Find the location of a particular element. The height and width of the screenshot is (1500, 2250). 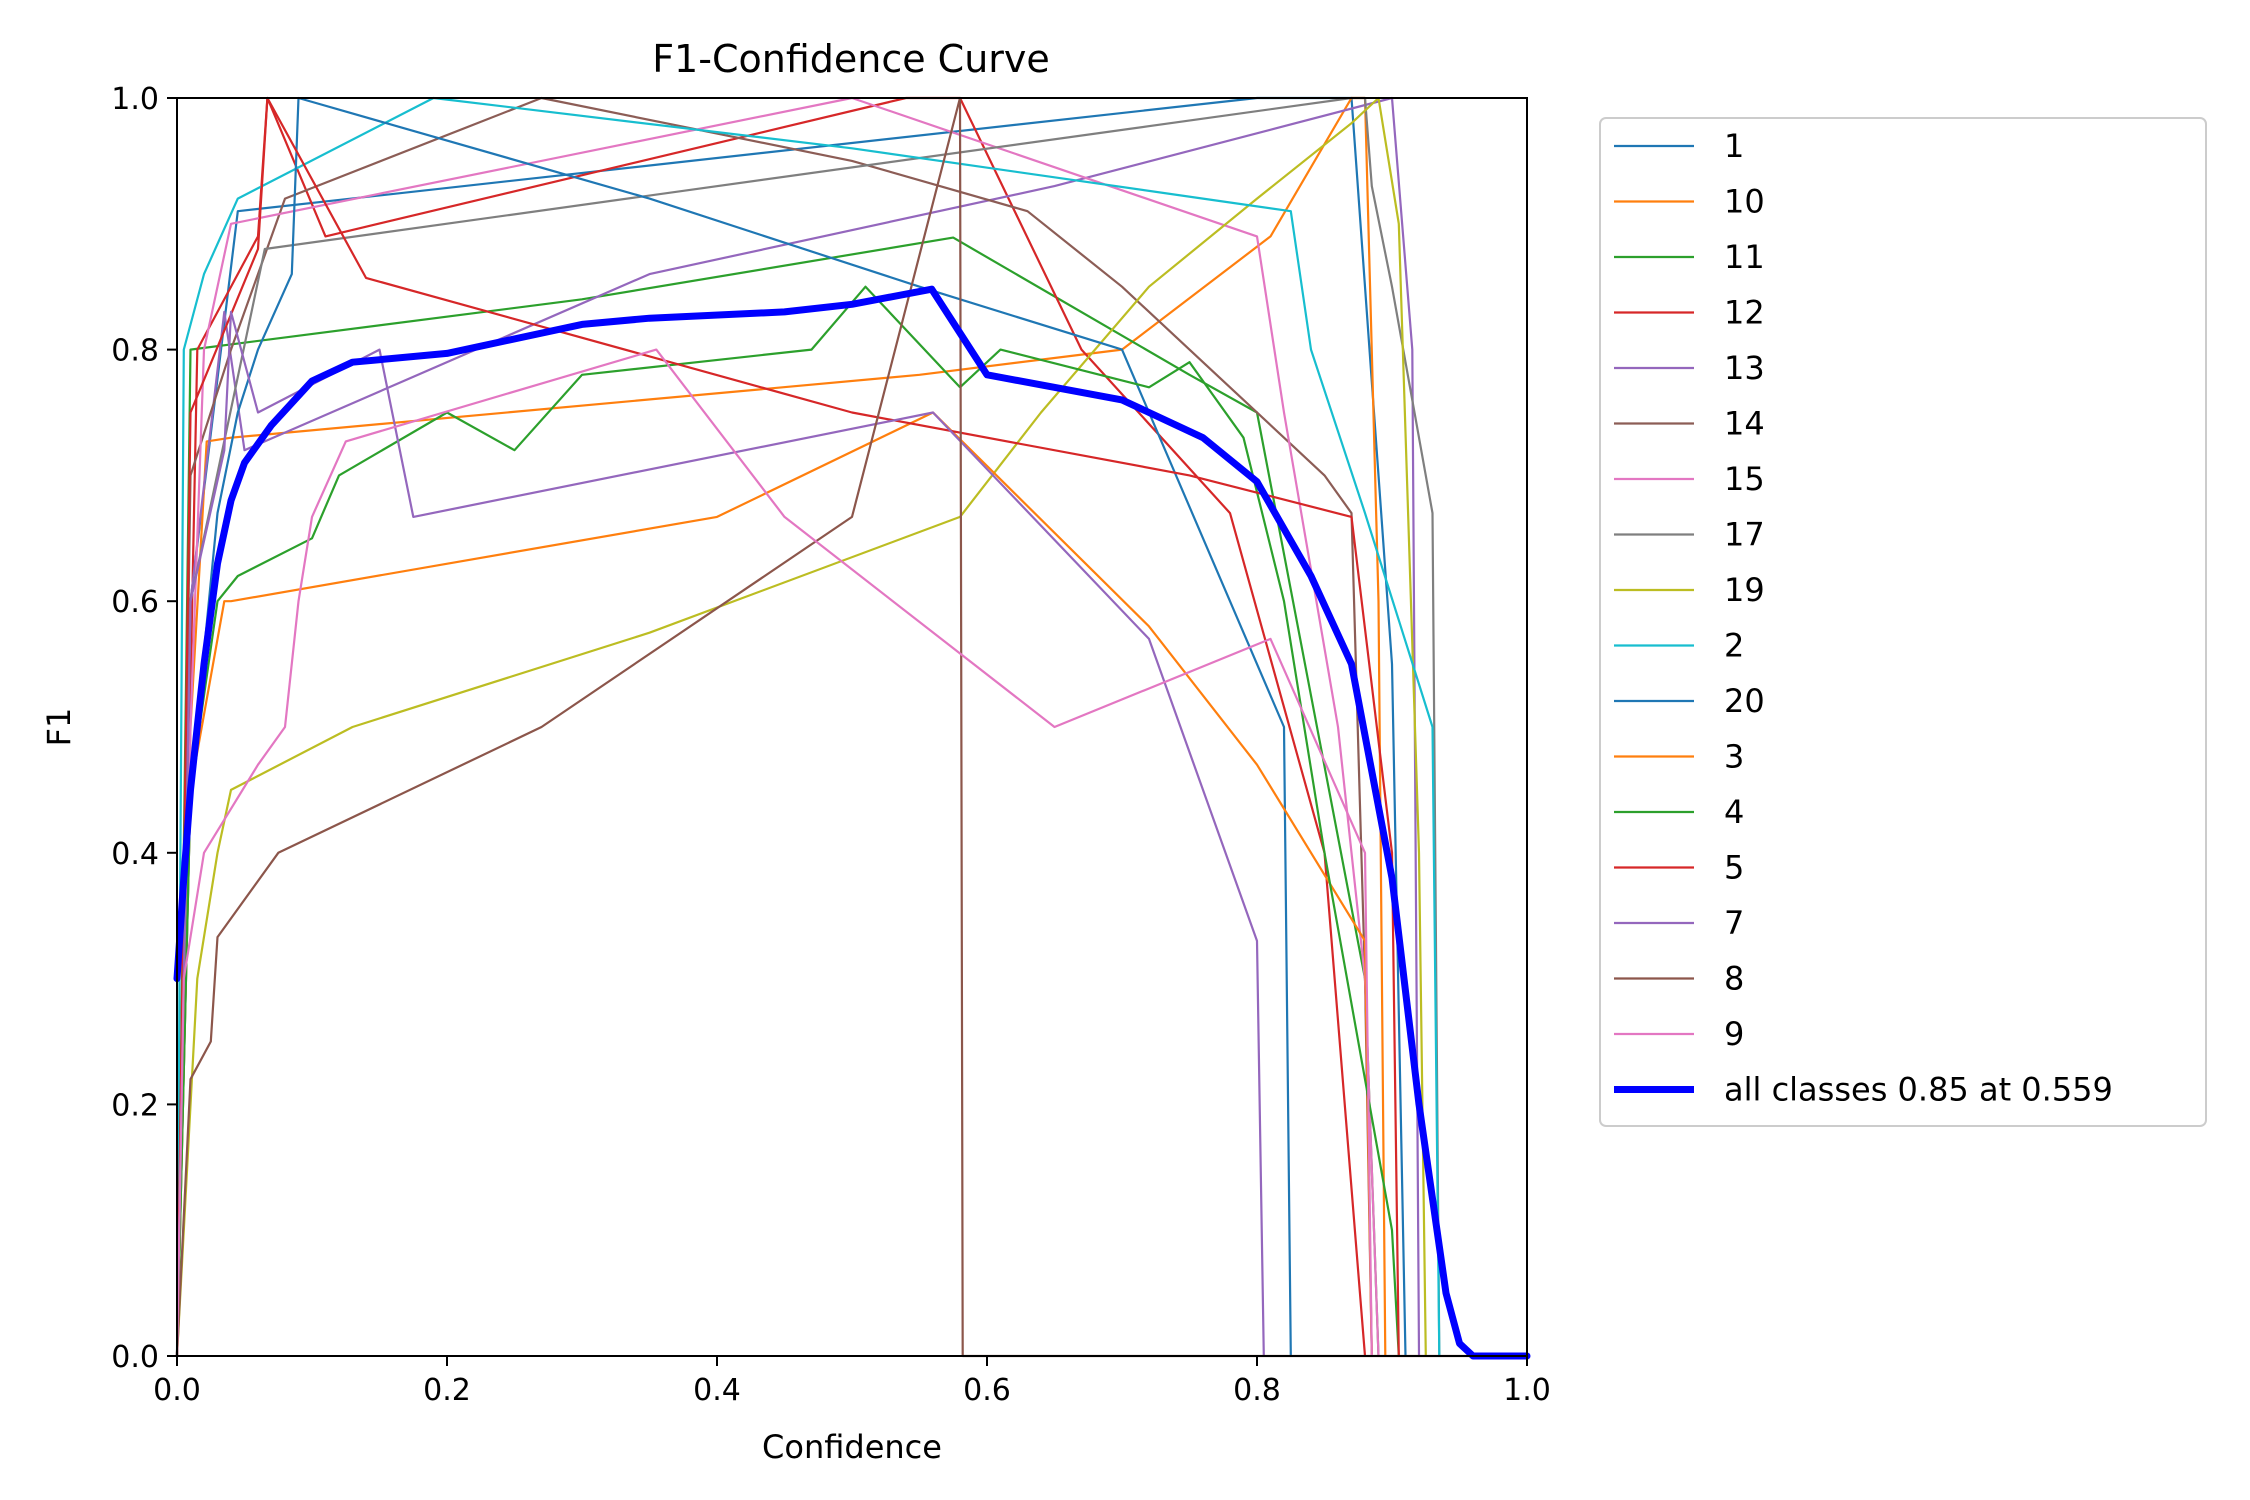

y-axis-label: F1 is located at coordinates (59, 727).